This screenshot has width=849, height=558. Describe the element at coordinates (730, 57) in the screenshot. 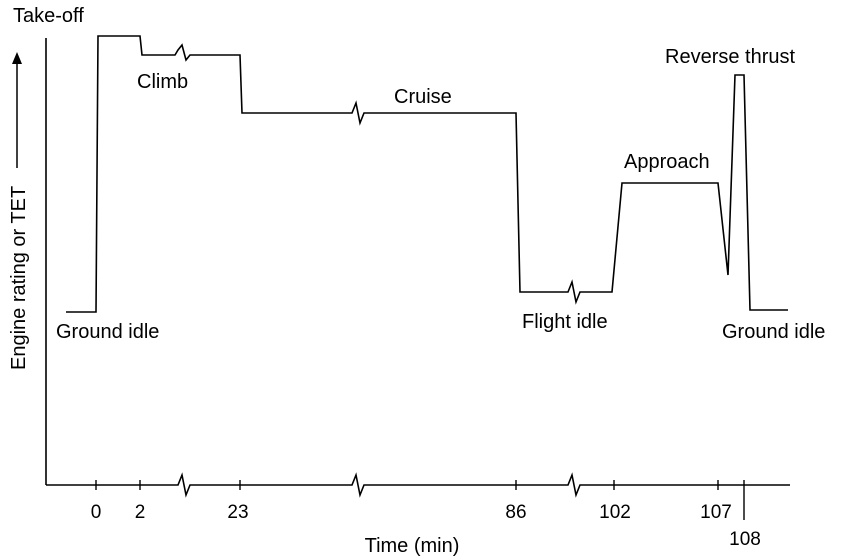

I see `phase-label-reverse-thrust: Reverse thrust` at that location.